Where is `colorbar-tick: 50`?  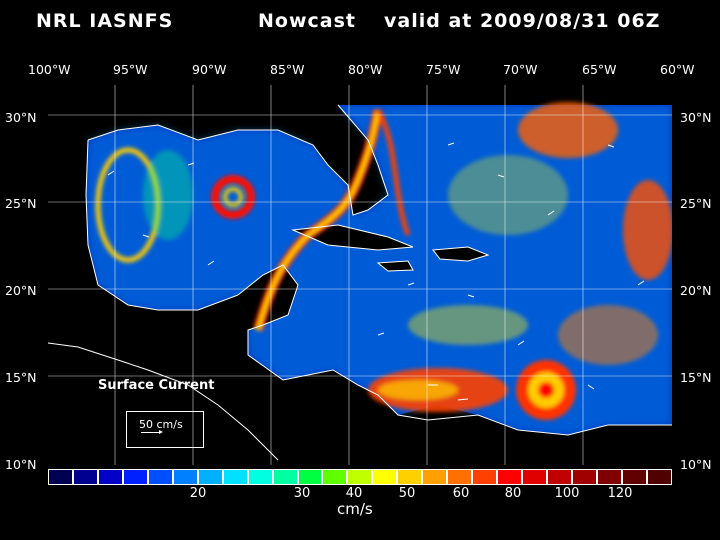 colorbar-tick: 50 is located at coordinates (407, 493).